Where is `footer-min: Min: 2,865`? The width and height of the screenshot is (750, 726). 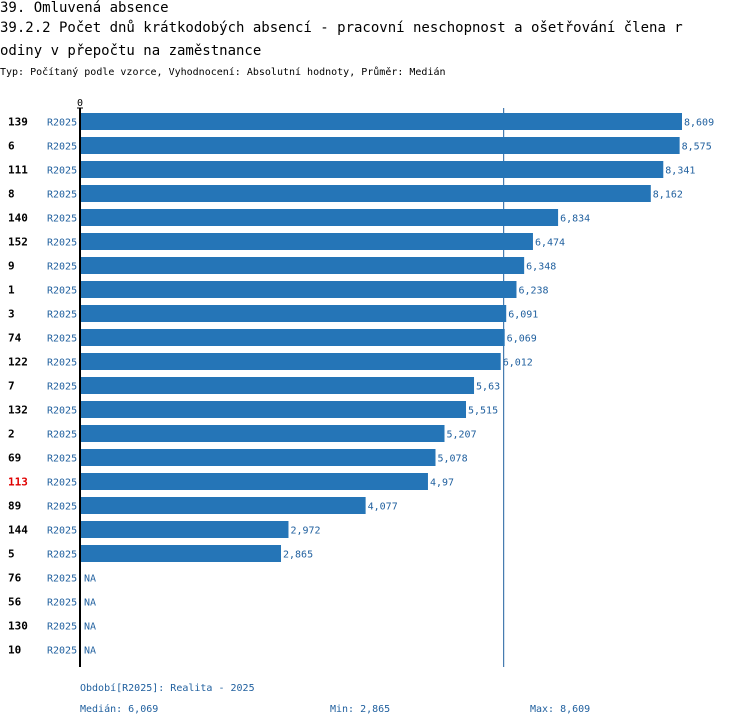
footer-min: Min: 2,865 is located at coordinates (360, 709).